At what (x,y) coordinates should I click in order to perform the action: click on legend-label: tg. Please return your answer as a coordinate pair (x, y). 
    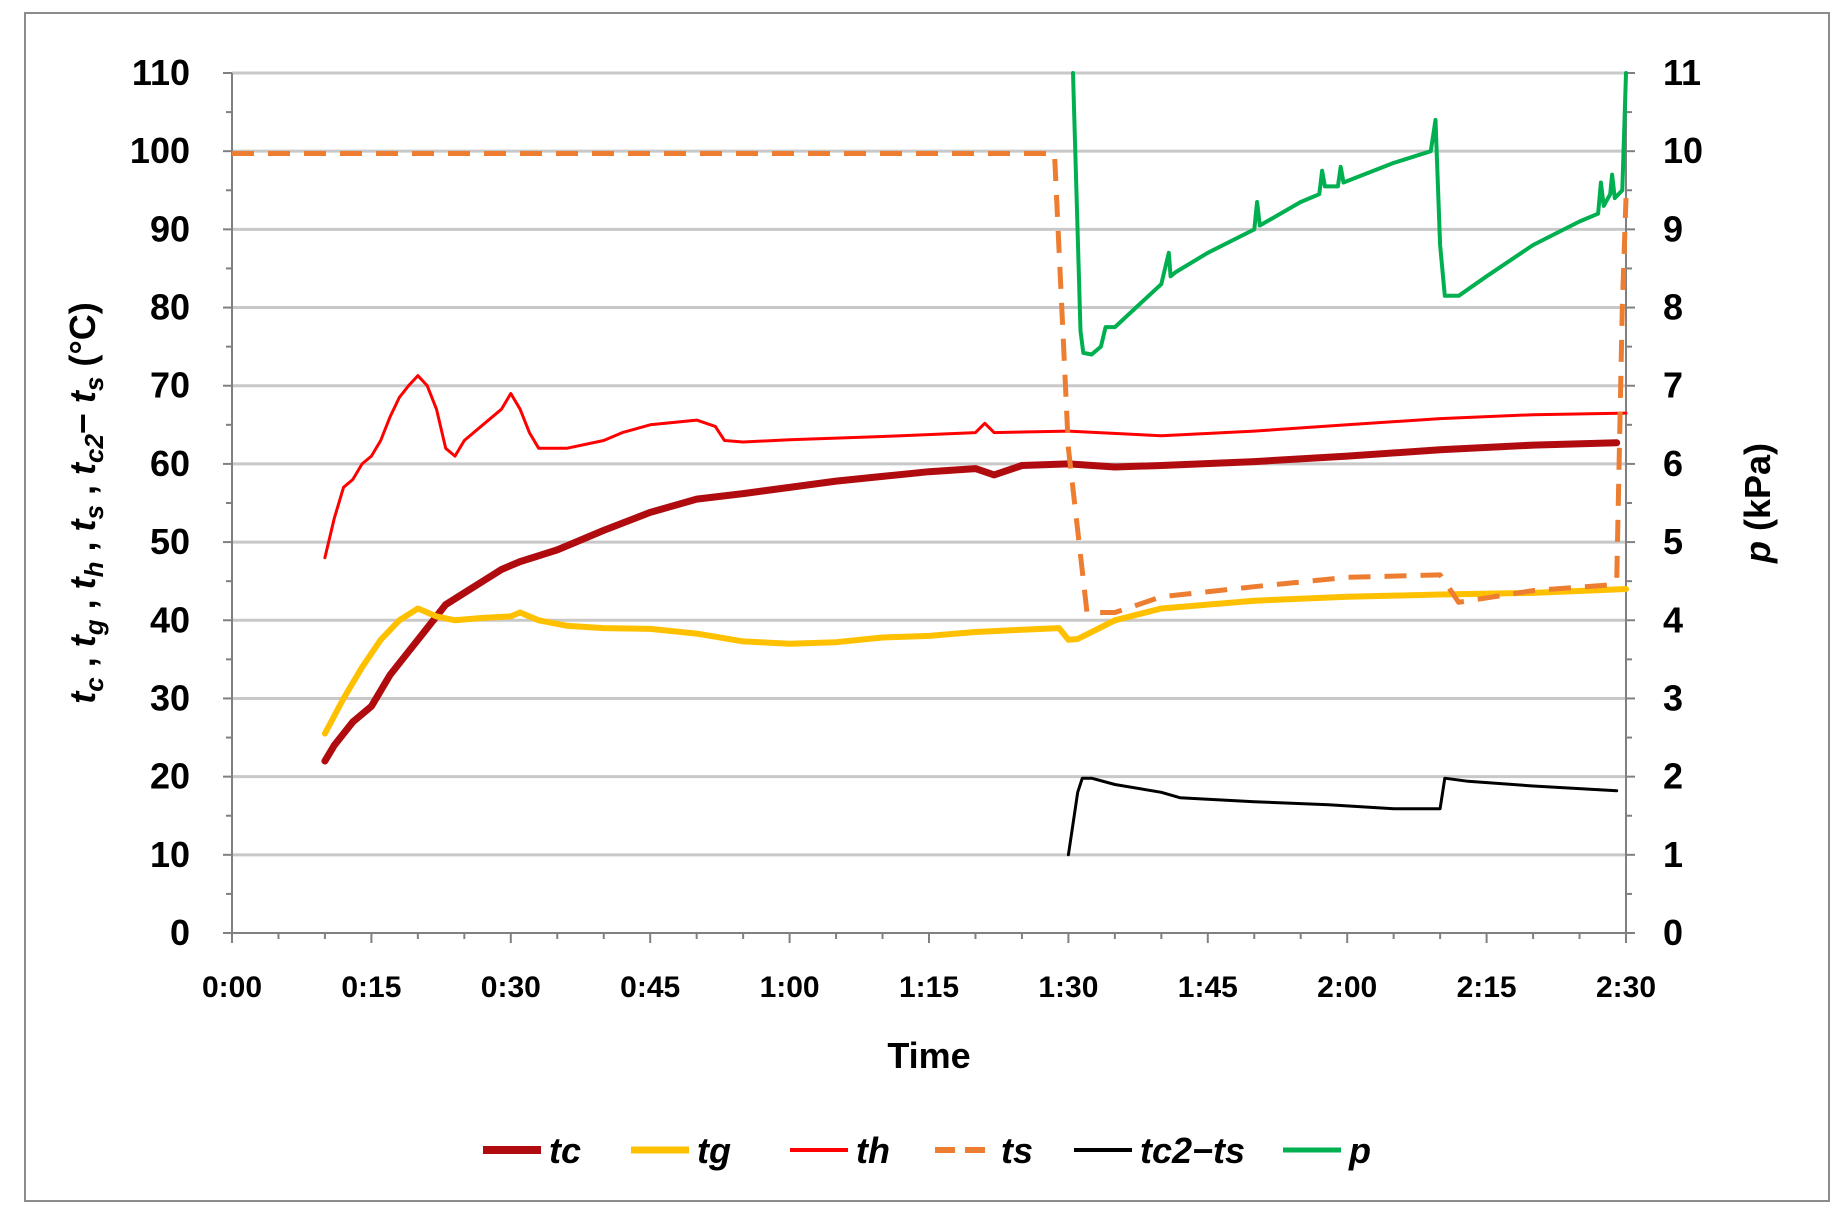
    Looking at the image, I should click on (714, 1150).